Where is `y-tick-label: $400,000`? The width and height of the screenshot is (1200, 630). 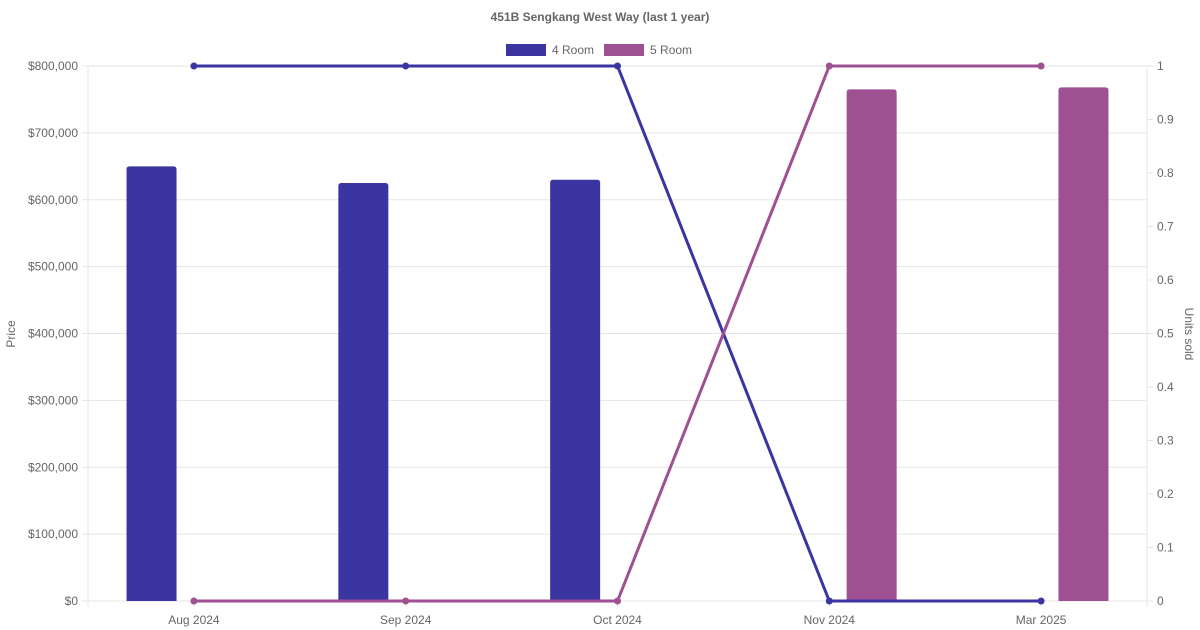 y-tick-label: $400,000 is located at coordinates (53, 334).